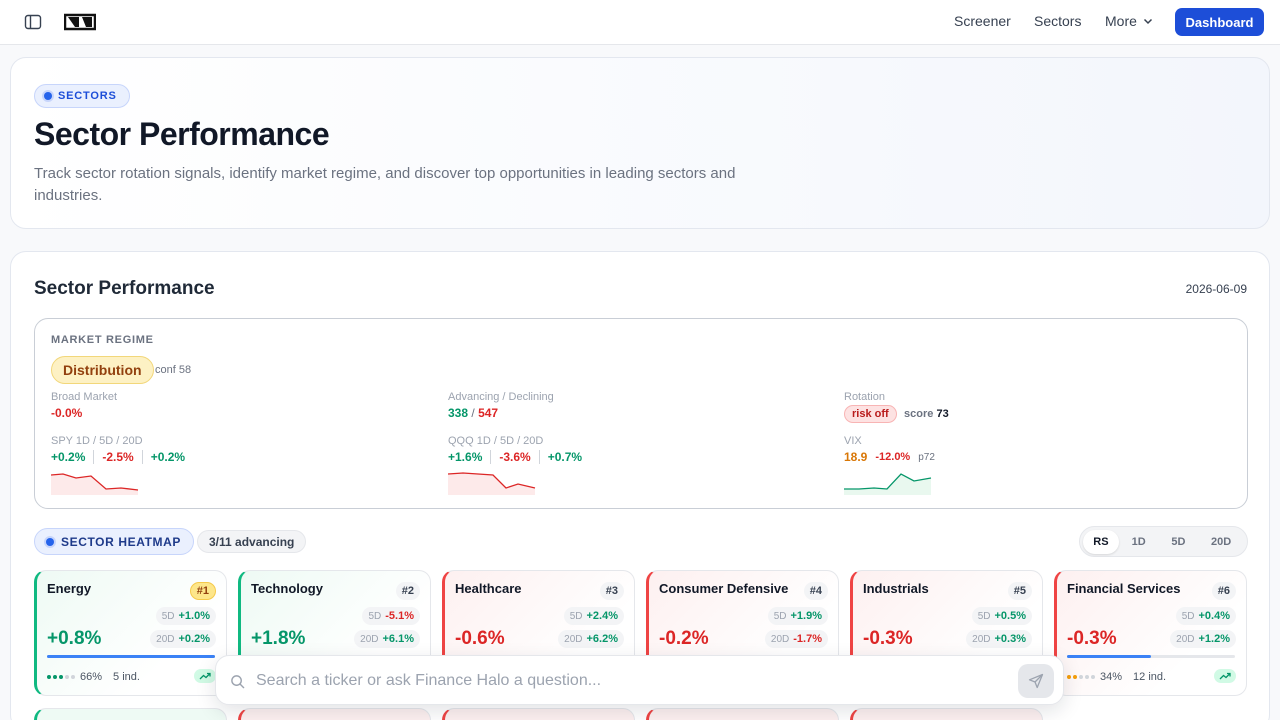 The height and width of the screenshot is (720, 1280). I want to click on page-title: Sector Performance, so click(182, 134).